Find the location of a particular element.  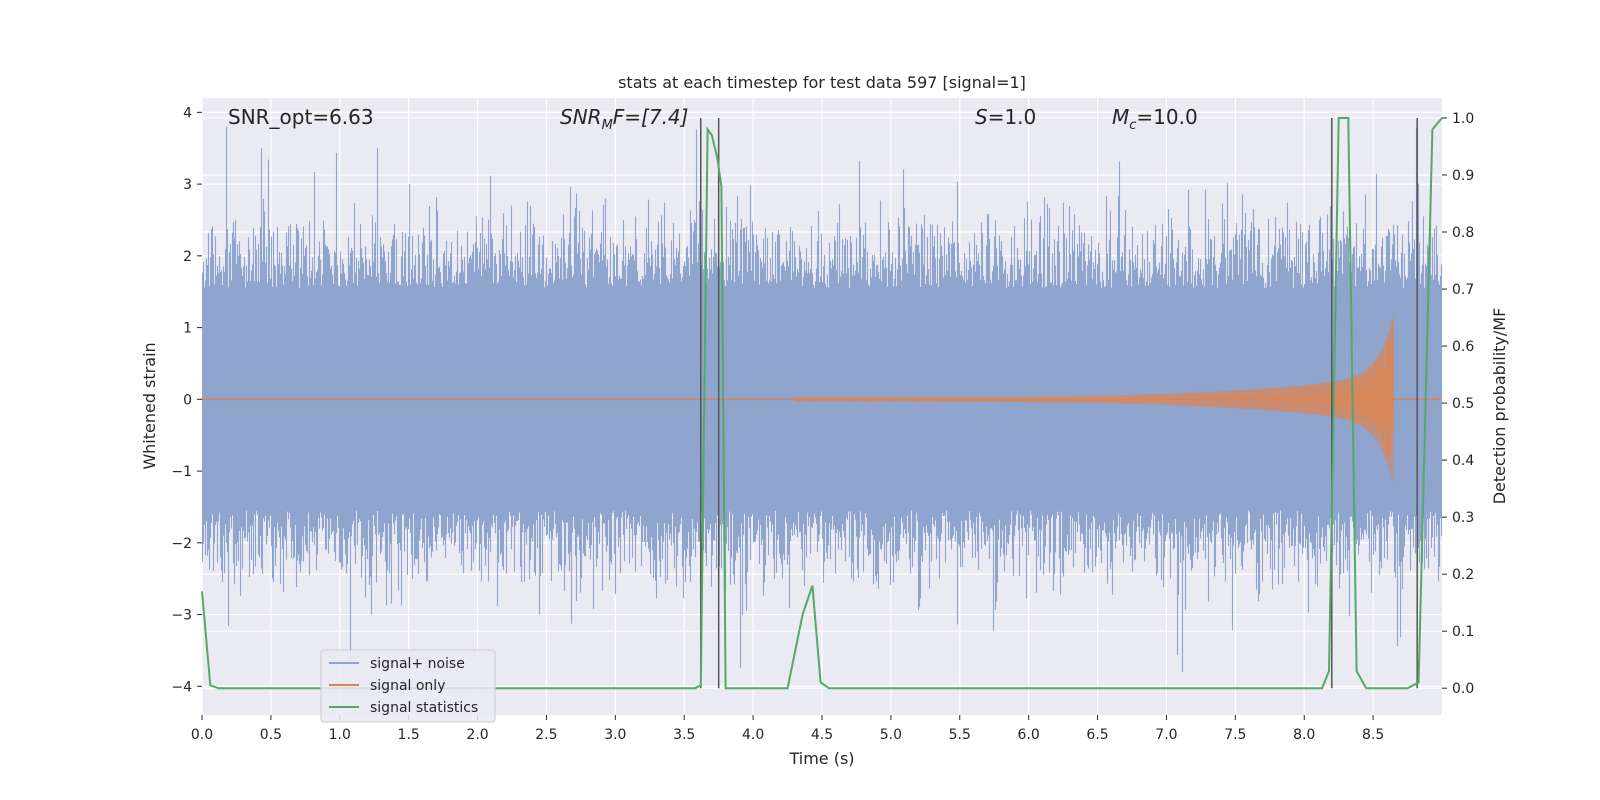

x-tick-label: 7.0 is located at coordinates (1166, 735).